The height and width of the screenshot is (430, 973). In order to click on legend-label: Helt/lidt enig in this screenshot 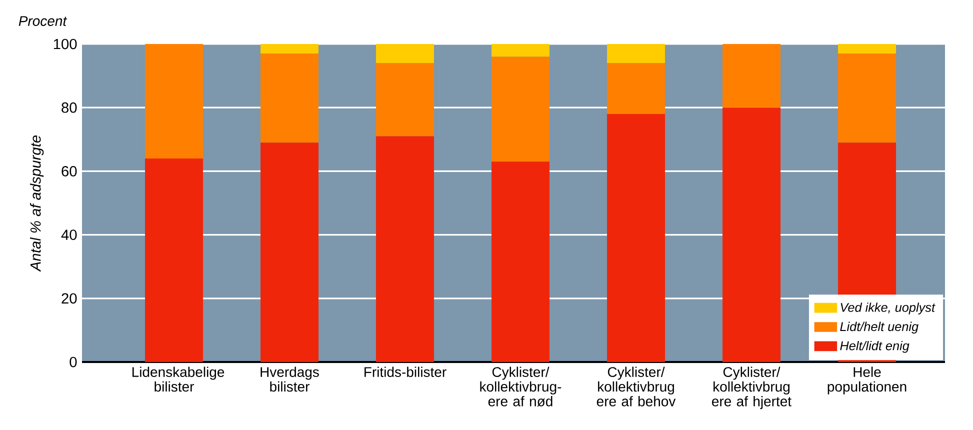, I will do `click(875, 346)`.